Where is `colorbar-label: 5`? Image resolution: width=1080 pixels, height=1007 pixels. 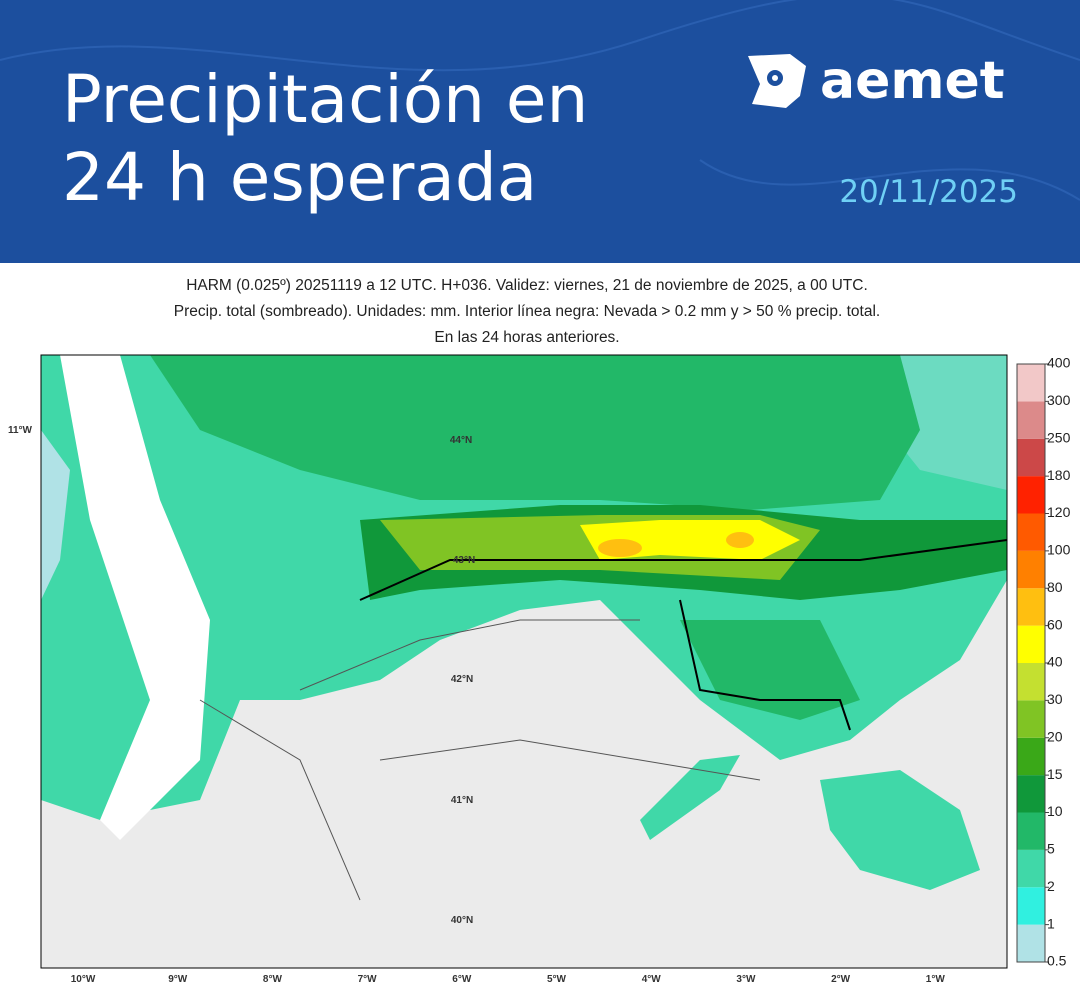
colorbar-label: 5 is located at coordinates (1051, 849).